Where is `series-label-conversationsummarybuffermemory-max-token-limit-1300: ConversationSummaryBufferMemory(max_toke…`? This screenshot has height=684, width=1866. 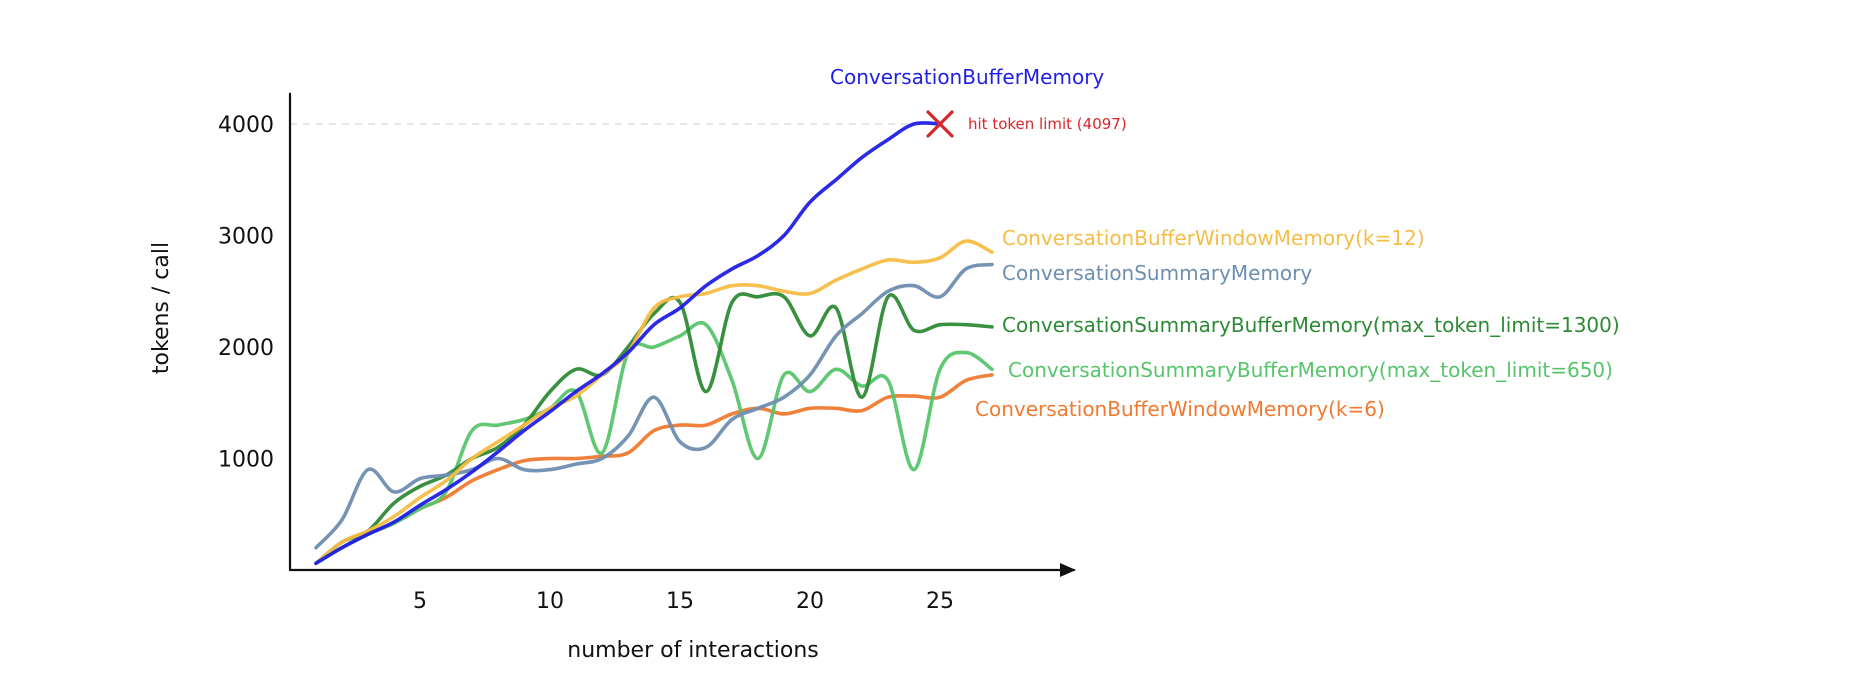
series-label-conversationsummarybuffermemory-max-token-limit-1300: ConversationSummaryBufferMemory(max_toke… is located at coordinates (1311, 325).